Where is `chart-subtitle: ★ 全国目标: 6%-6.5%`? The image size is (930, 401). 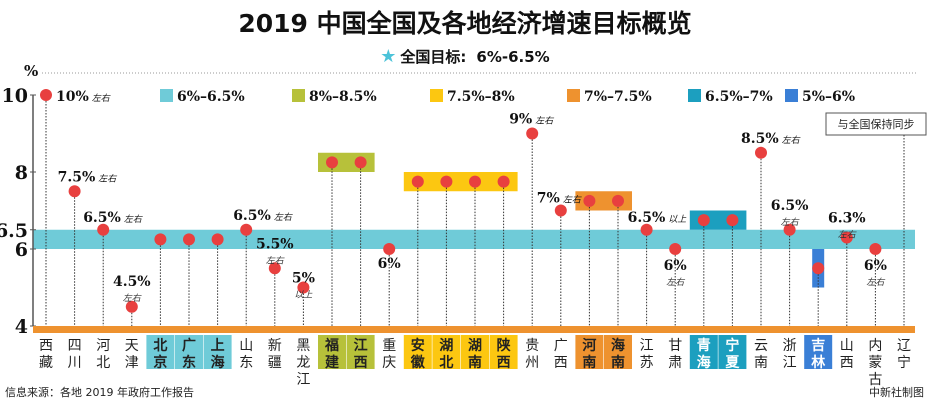
chart-subtitle: ★ 全国目标: 6%-6.5% is located at coordinates (465, 56).